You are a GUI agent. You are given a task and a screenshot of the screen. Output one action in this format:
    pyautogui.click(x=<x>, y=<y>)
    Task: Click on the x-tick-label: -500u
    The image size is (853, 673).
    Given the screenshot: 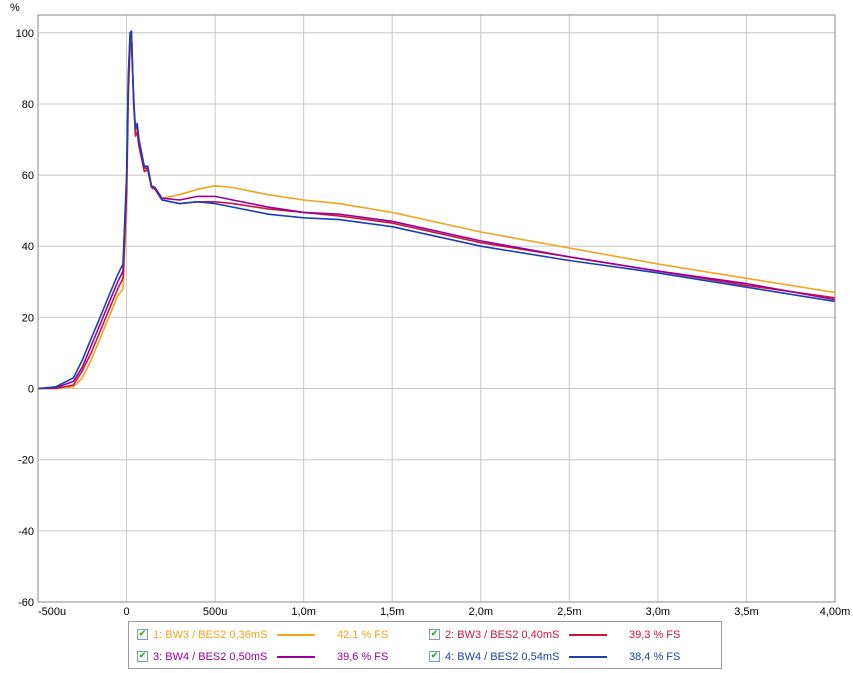 What is the action you would take?
    pyautogui.click(x=52, y=612)
    